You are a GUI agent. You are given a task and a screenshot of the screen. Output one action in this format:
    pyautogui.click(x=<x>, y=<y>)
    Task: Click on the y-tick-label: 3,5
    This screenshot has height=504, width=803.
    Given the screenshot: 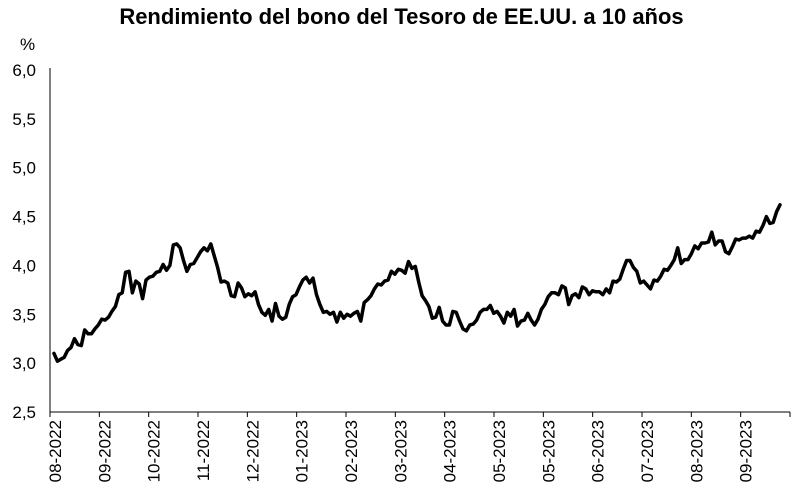 What is the action you would take?
    pyautogui.click(x=24, y=314)
    